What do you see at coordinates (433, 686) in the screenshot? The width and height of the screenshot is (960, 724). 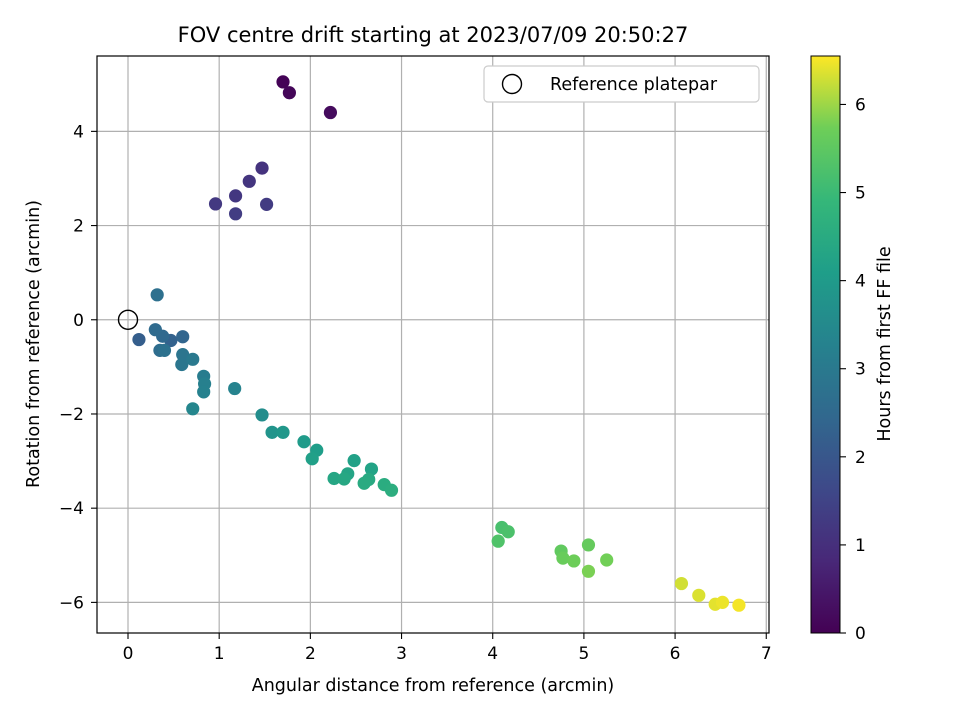 I see `x-axis-label: Angular distance from reference (arcmin)` at bounding box center [433, 686].